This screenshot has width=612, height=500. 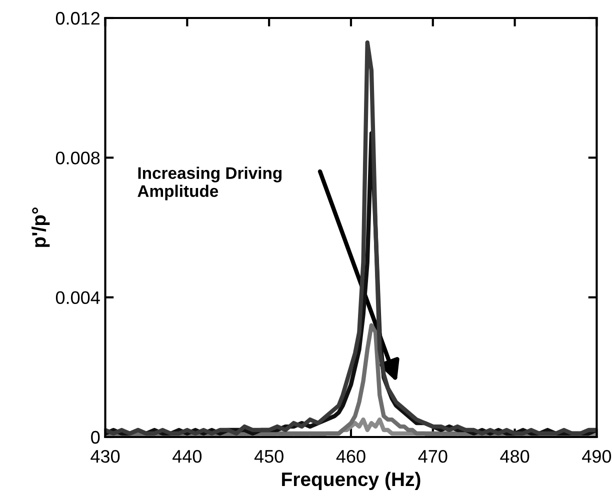 What do you see at coordinates (351, 456) in the screenshot?
I see `x-tick-label: 460` at bounding box center [351, 456].